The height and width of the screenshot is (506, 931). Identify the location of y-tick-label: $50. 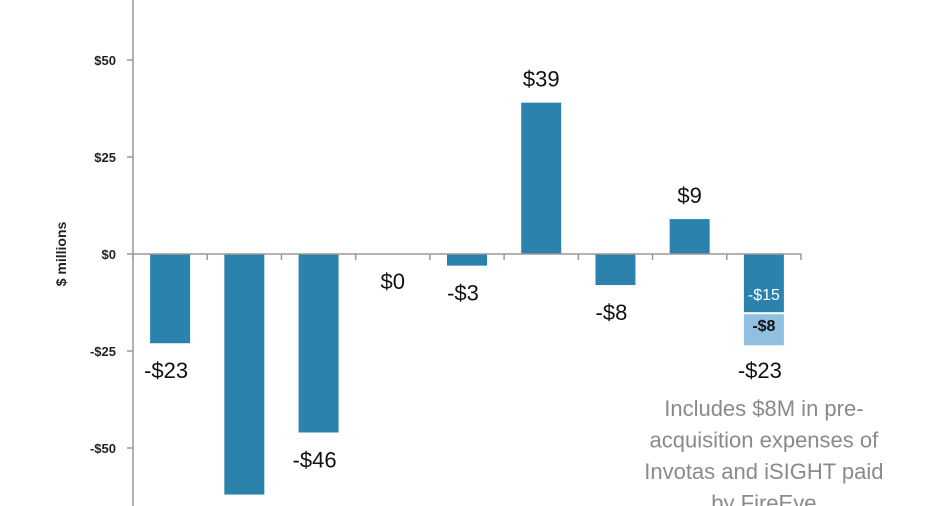
(105, 60).